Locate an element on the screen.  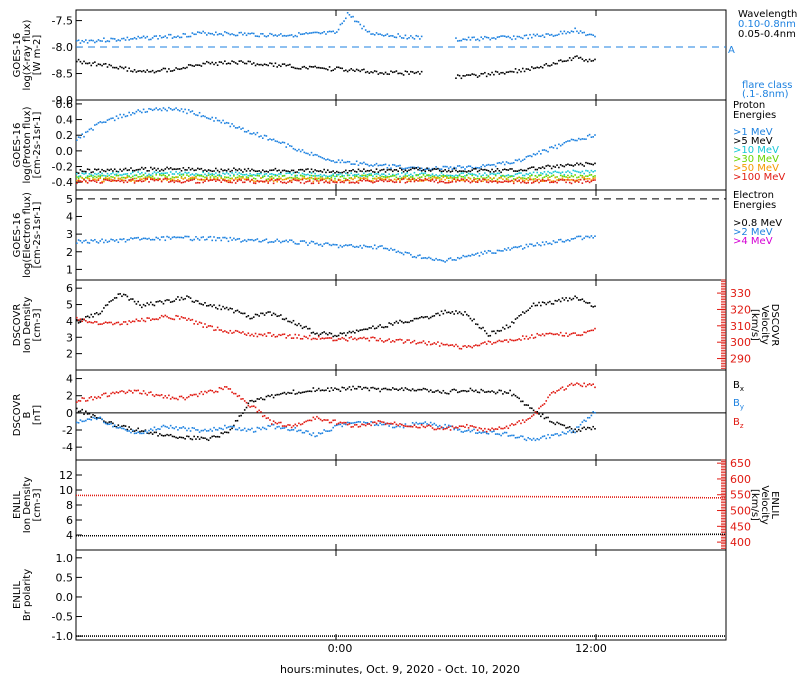
goes-xray-ylabel: GOES-16log(X-ray flux)[W m-2] is located at coordinates (27, 54).